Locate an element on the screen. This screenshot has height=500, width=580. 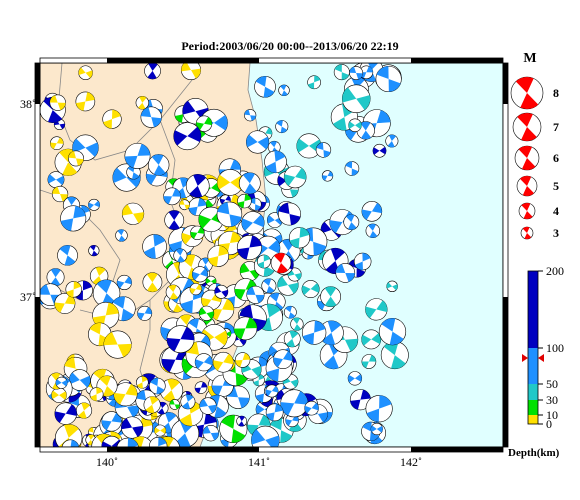
legend-label: 4 is located at coordinates (556, 211).